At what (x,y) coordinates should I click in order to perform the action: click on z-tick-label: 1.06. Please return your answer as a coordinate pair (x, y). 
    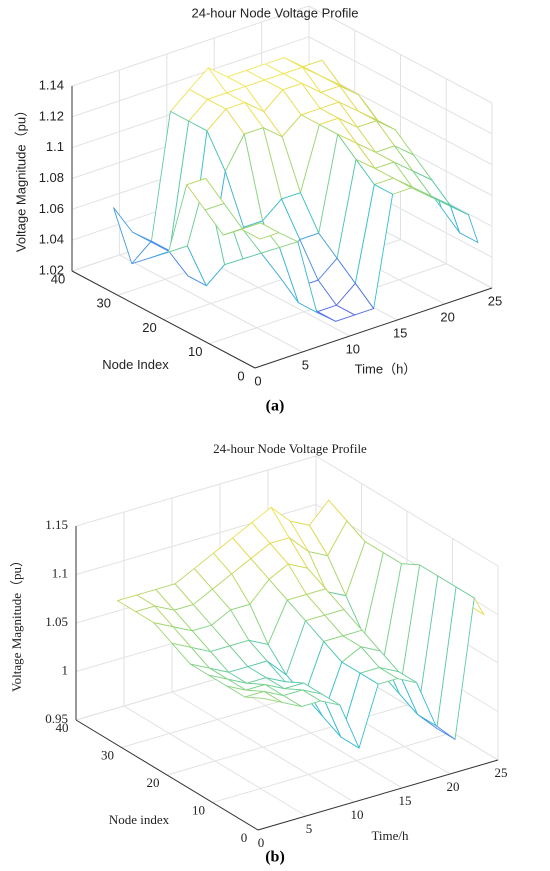
    Looking at the image, I should click on (51, 208).